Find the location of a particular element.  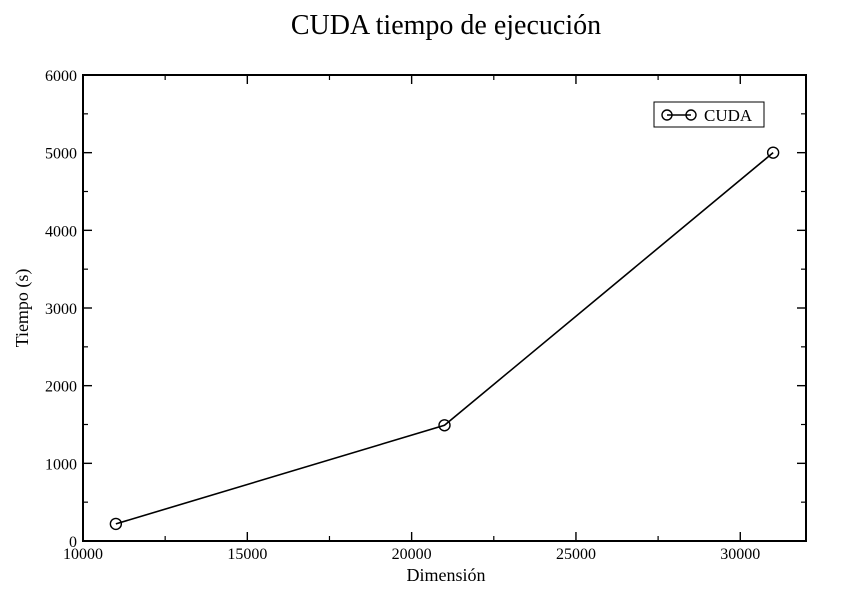

y-axis-label: Tiempo (s) is located at coordinates (22, 308).